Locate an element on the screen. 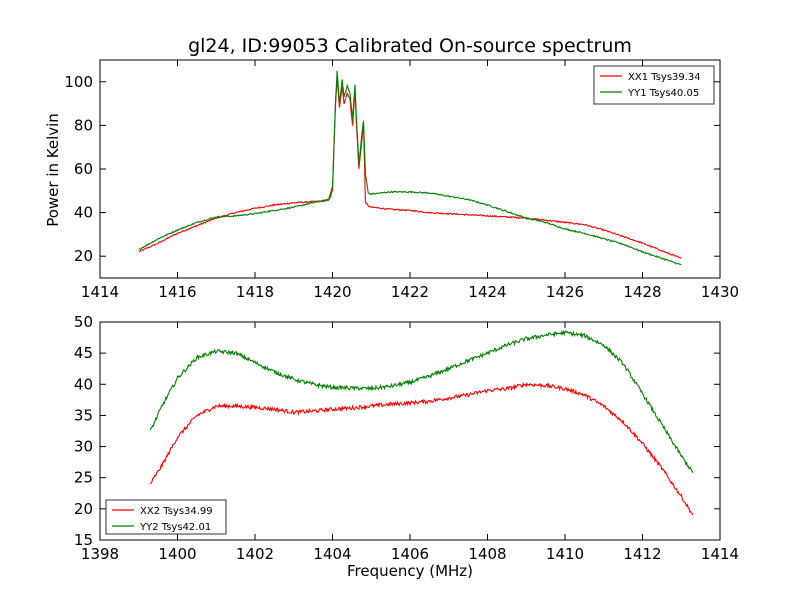  legend-label: XX2 Tsys34.99 is located at coordinates (176, 511).